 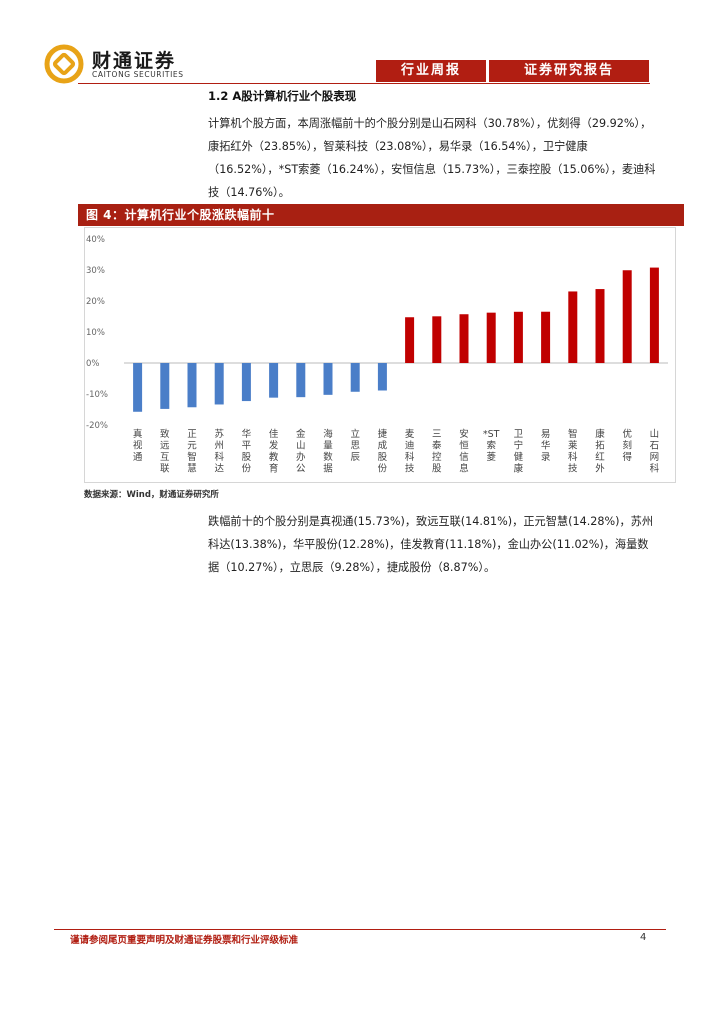 What do you see at coordinates (383, 451) in the screenshot?
I see `category-label: 捷成股份` at bounding box center [383, 451].